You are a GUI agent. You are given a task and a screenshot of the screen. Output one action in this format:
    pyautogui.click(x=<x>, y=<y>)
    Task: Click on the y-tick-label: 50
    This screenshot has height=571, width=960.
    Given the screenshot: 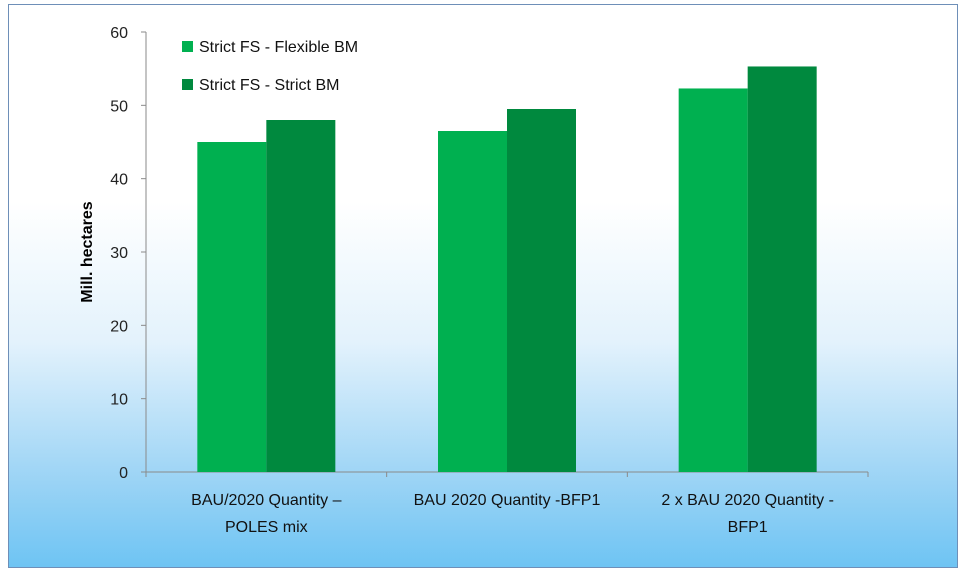 What is the action you would take?
    pyautogui.click(x=119, y=106)
    